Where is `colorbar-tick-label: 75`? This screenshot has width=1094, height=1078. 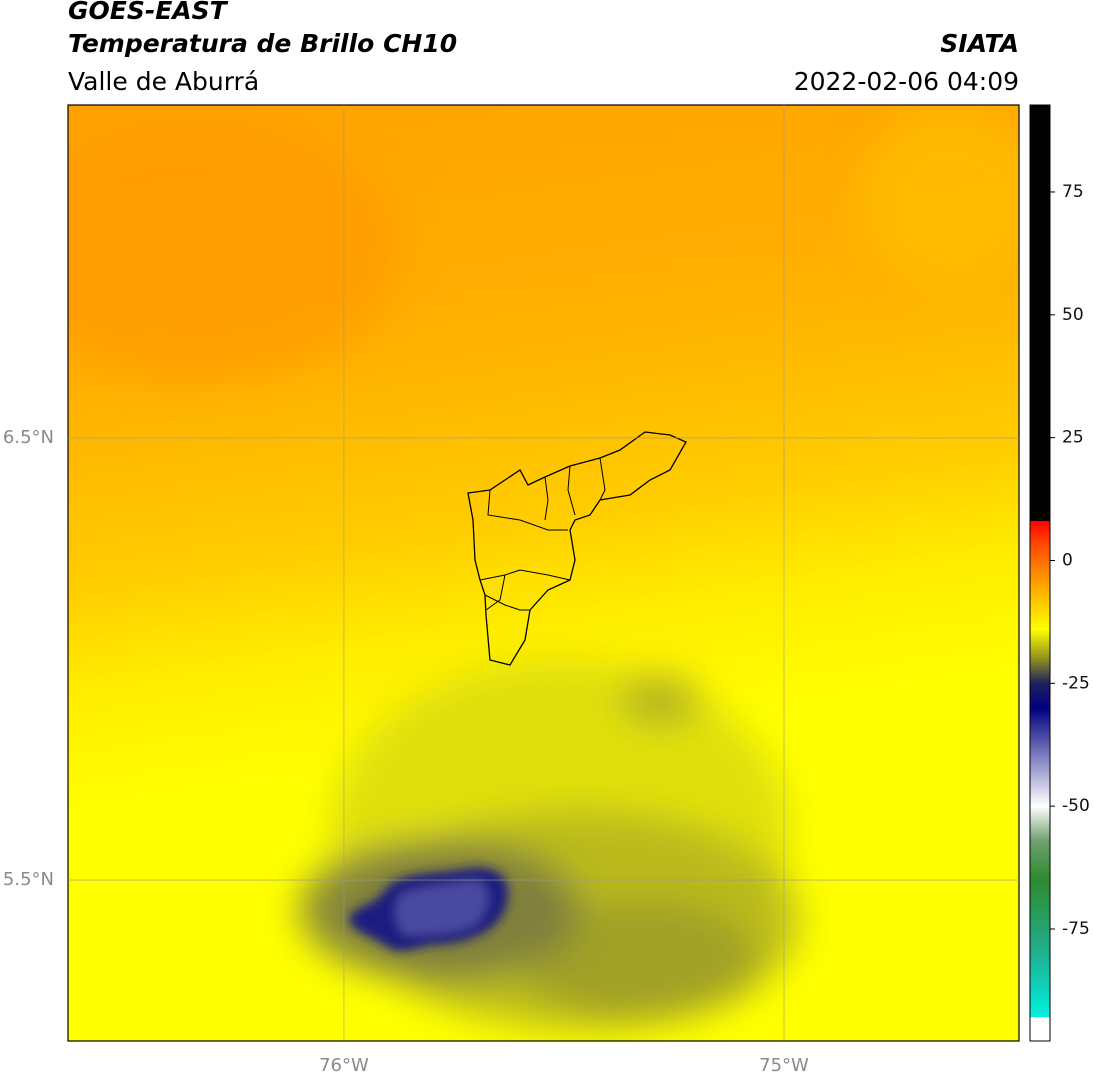 colorbar-tick-label: 75 is located at coordinates (1073, 192).